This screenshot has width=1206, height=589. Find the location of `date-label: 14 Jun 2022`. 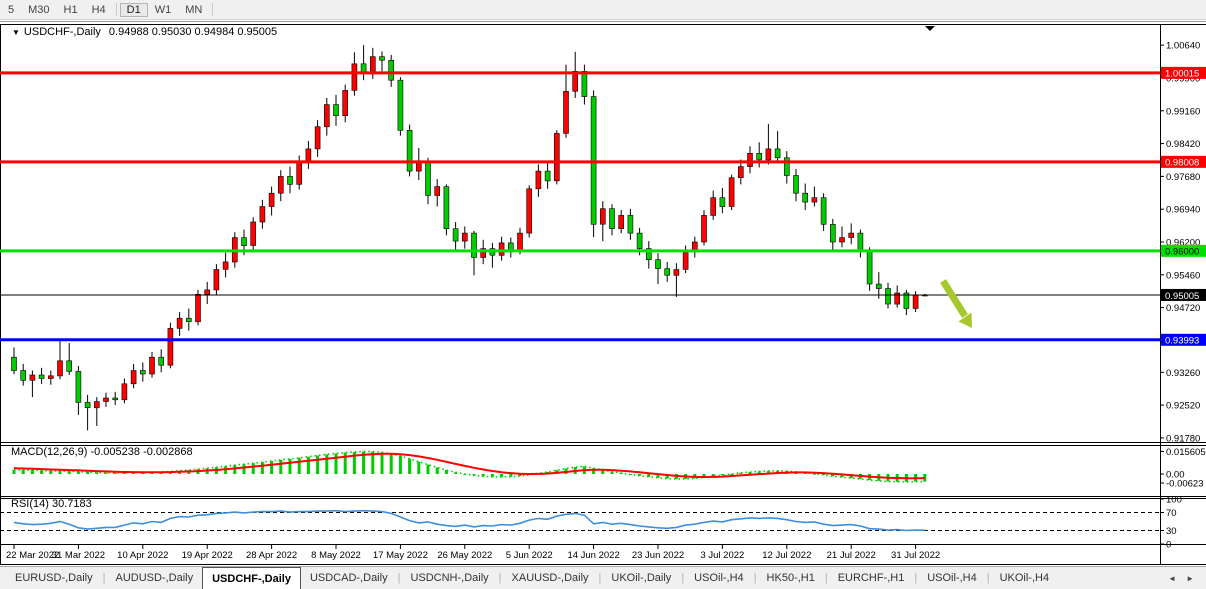

date-label: 14 Jun 2022 is located at coordinates (593, 555).